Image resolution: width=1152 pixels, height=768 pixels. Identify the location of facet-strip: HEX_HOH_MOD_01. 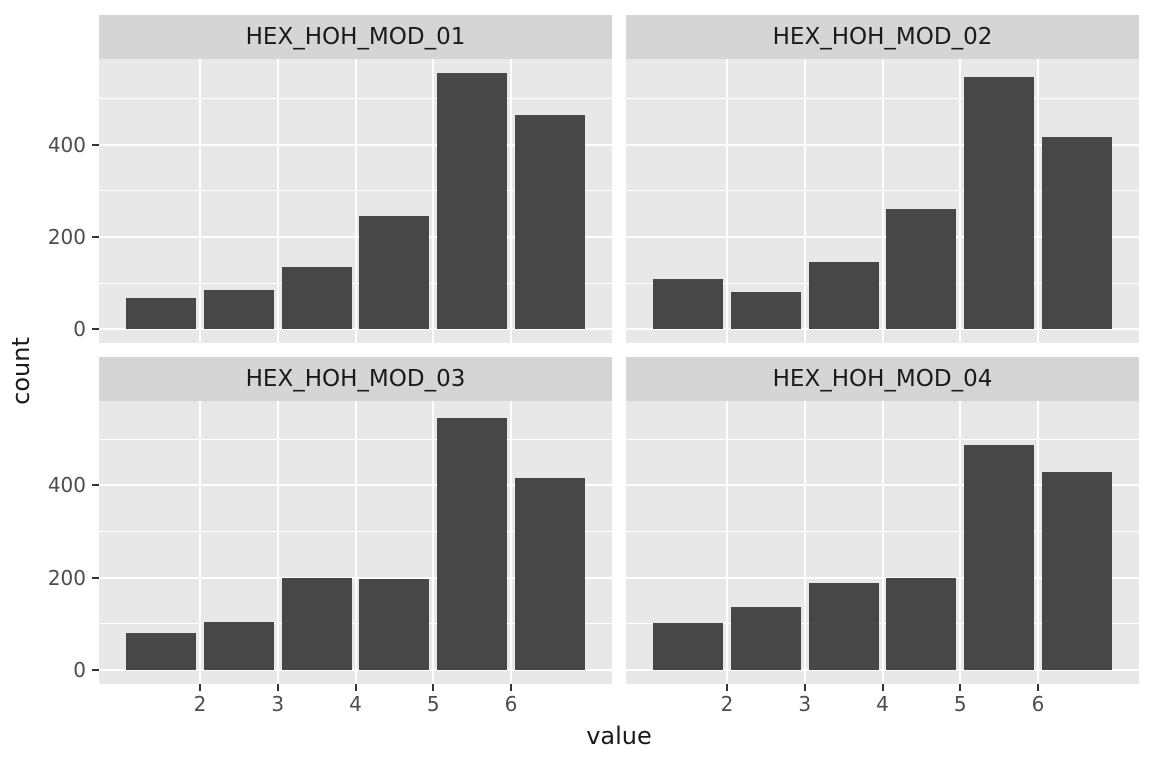
(355, 37).